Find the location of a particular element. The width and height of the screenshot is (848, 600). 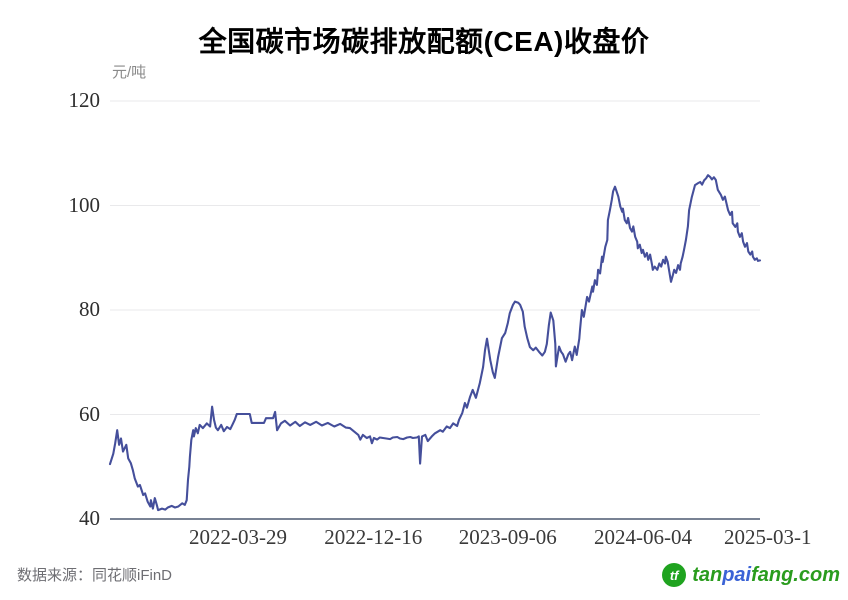

tanpaifang-logo: tf tanpaifang.com is located at coordinates (751, 575).